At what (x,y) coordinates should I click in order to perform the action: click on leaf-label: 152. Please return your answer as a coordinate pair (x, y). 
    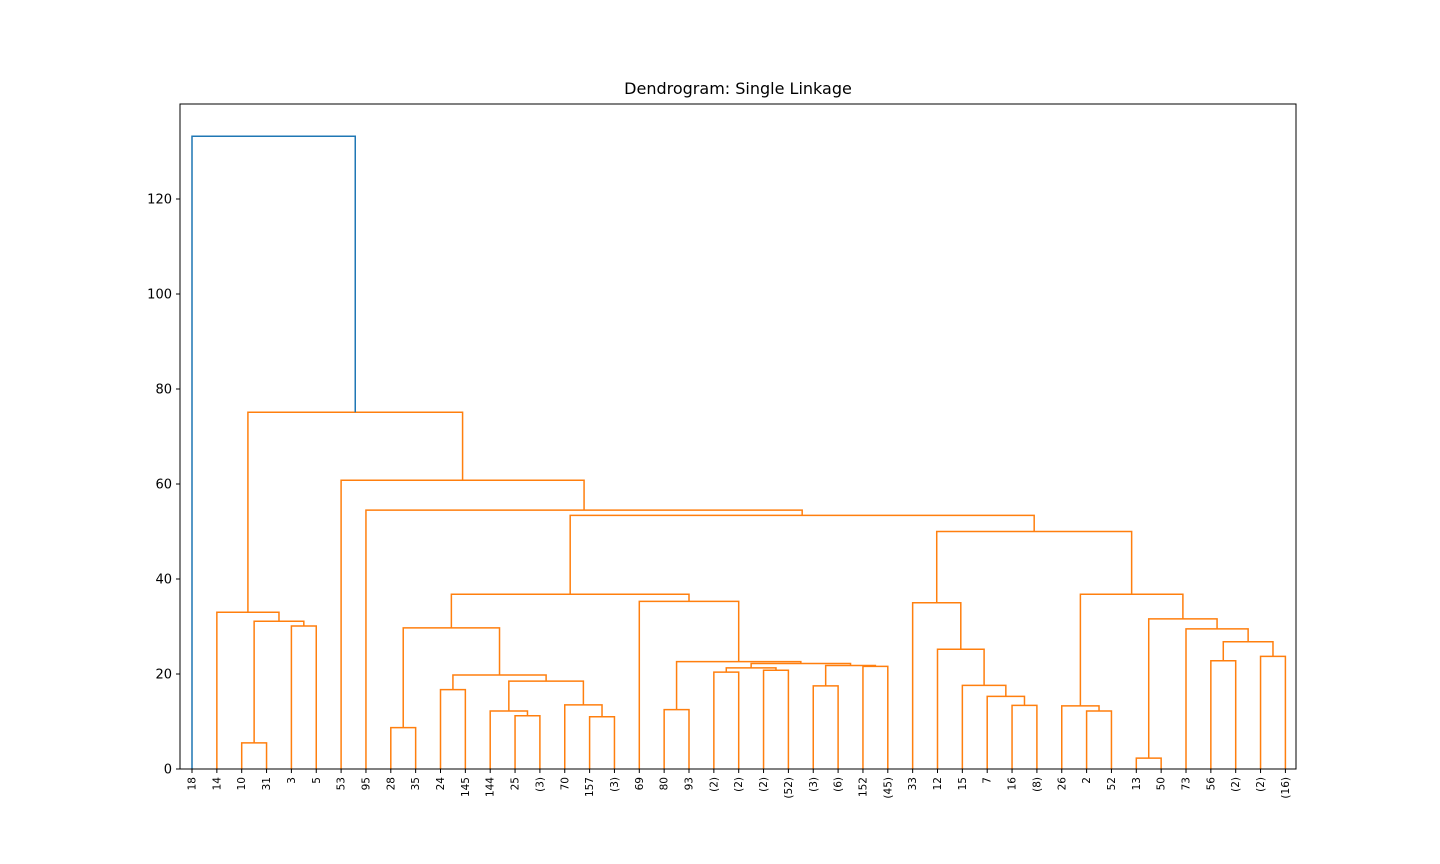
    Looking at the image, I should click on (863, 787).